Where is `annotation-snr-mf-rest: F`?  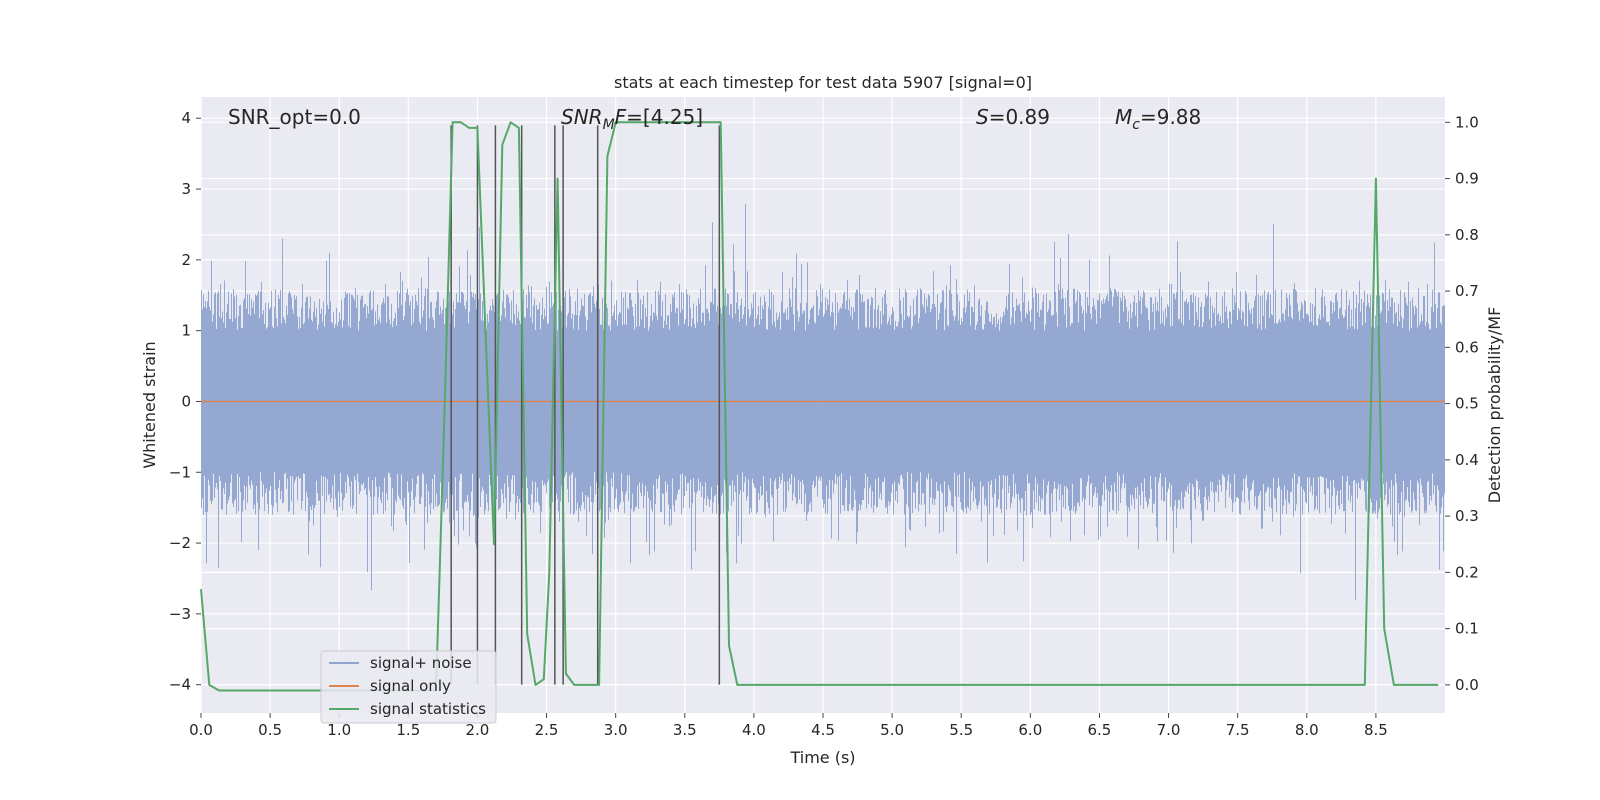 annotation-snr-mf-rest: F is located at coordinates (621, 117).